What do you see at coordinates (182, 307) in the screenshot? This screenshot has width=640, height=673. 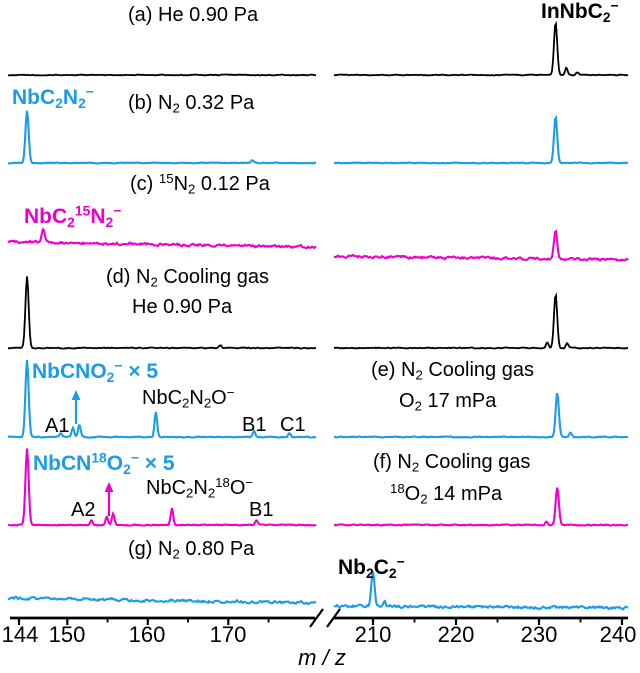 I see `panel-d-title-line2: He 0.90 Pa` at bounding box center [182, 307].